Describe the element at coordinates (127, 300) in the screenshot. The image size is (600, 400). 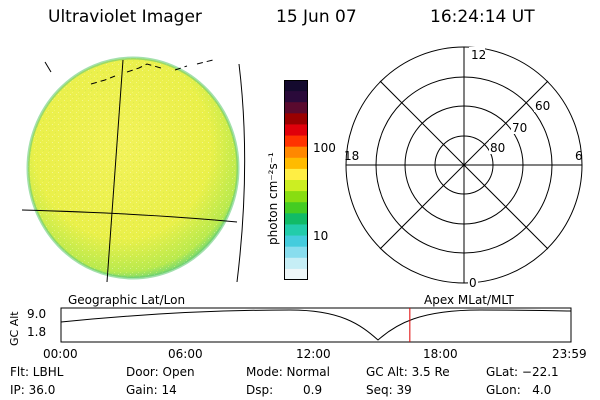
I see `timeline-left-title: Geographic Lat/Lon` at that location.